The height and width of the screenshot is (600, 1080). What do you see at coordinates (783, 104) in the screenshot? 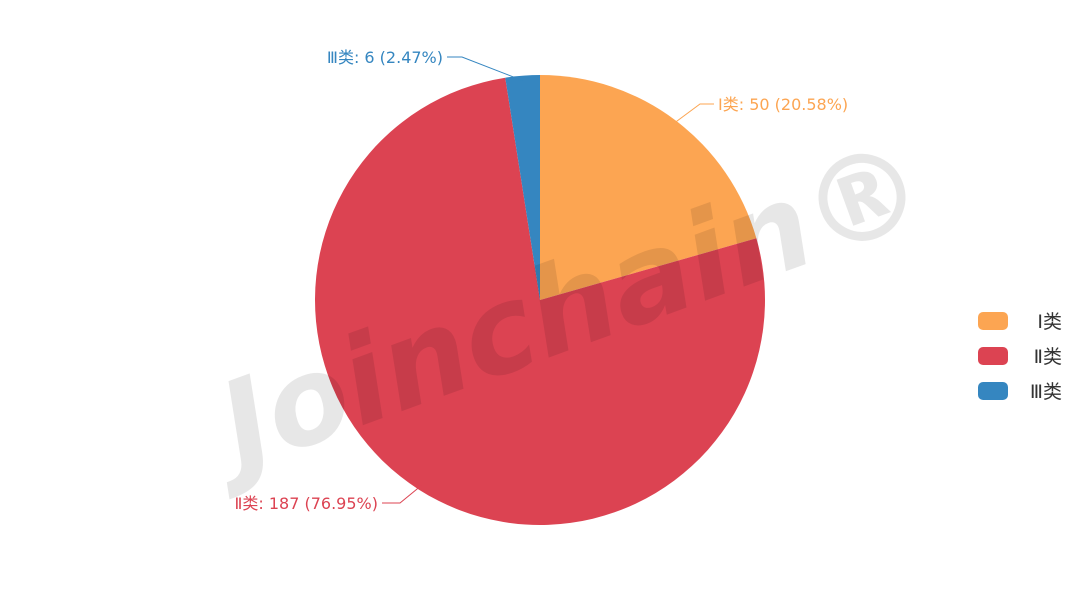
I see `slice-label: Ⅰ类: 50 (20.58%)` at bounding box center [783, 104].